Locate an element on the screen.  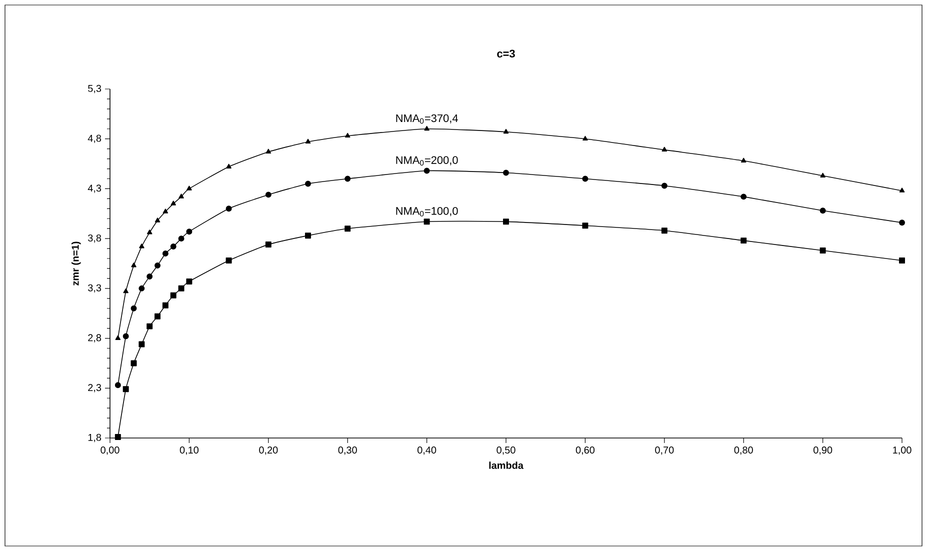
x-tick-label: 0,90 is located at coordinates (823, 450).